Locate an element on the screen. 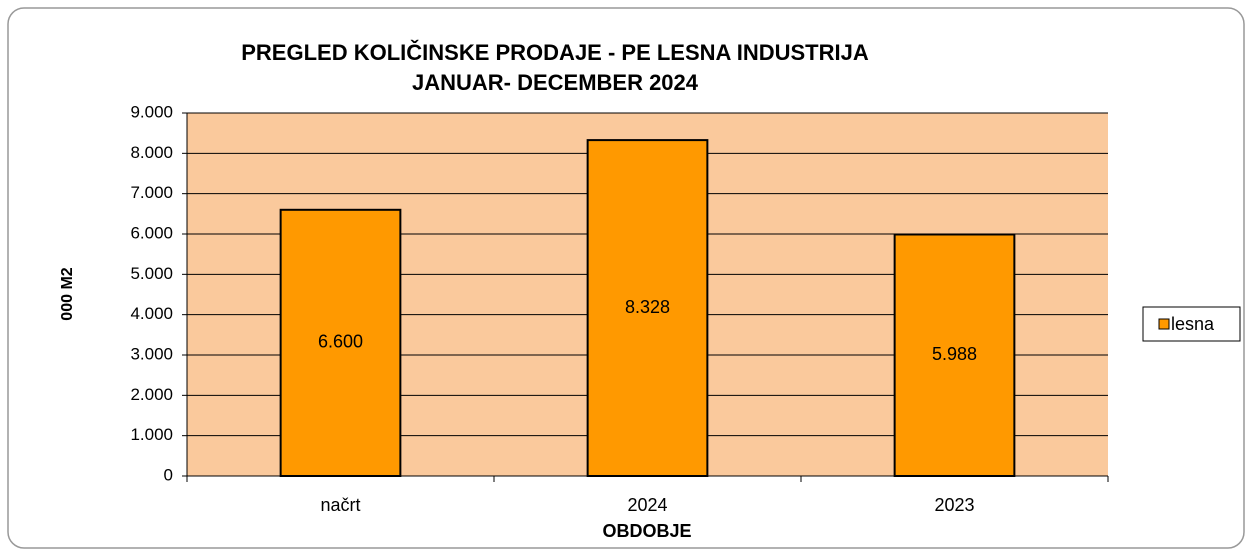 This screenshot has height=555, width=1252. y-tick-label: 9.000 is located at coordinates (151, 111).